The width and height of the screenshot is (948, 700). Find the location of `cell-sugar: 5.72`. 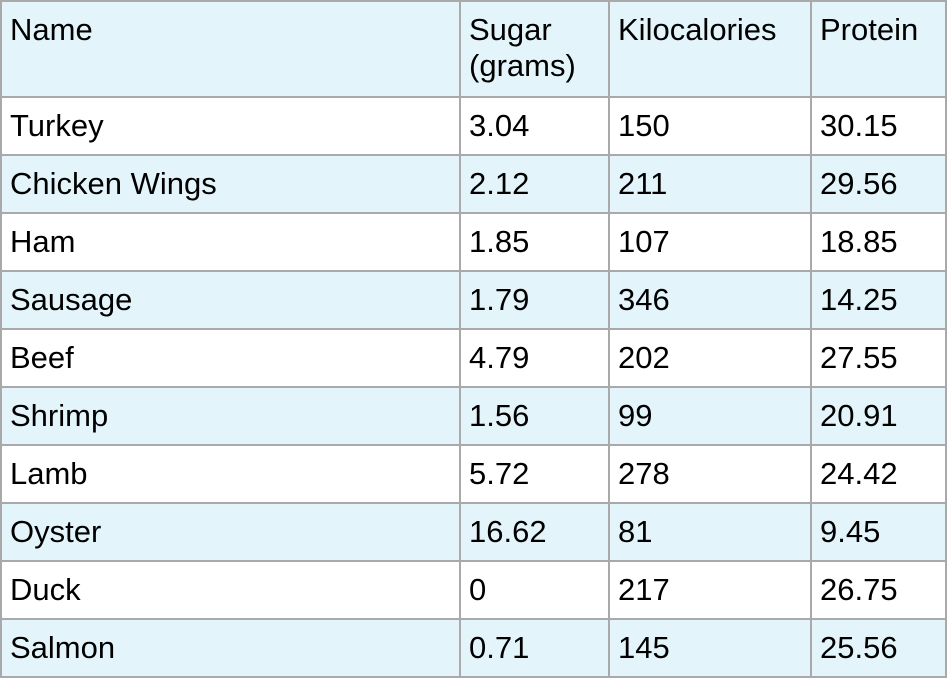

cell-sugar: 5.72 is located at coordinates (534, 474).